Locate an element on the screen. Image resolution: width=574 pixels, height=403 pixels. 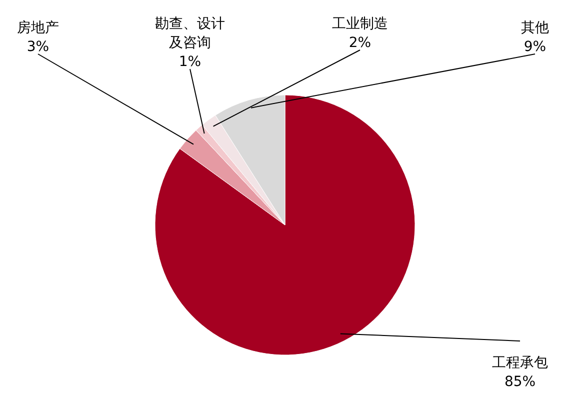
data-label: 2% is located at coordinates (360, 43).